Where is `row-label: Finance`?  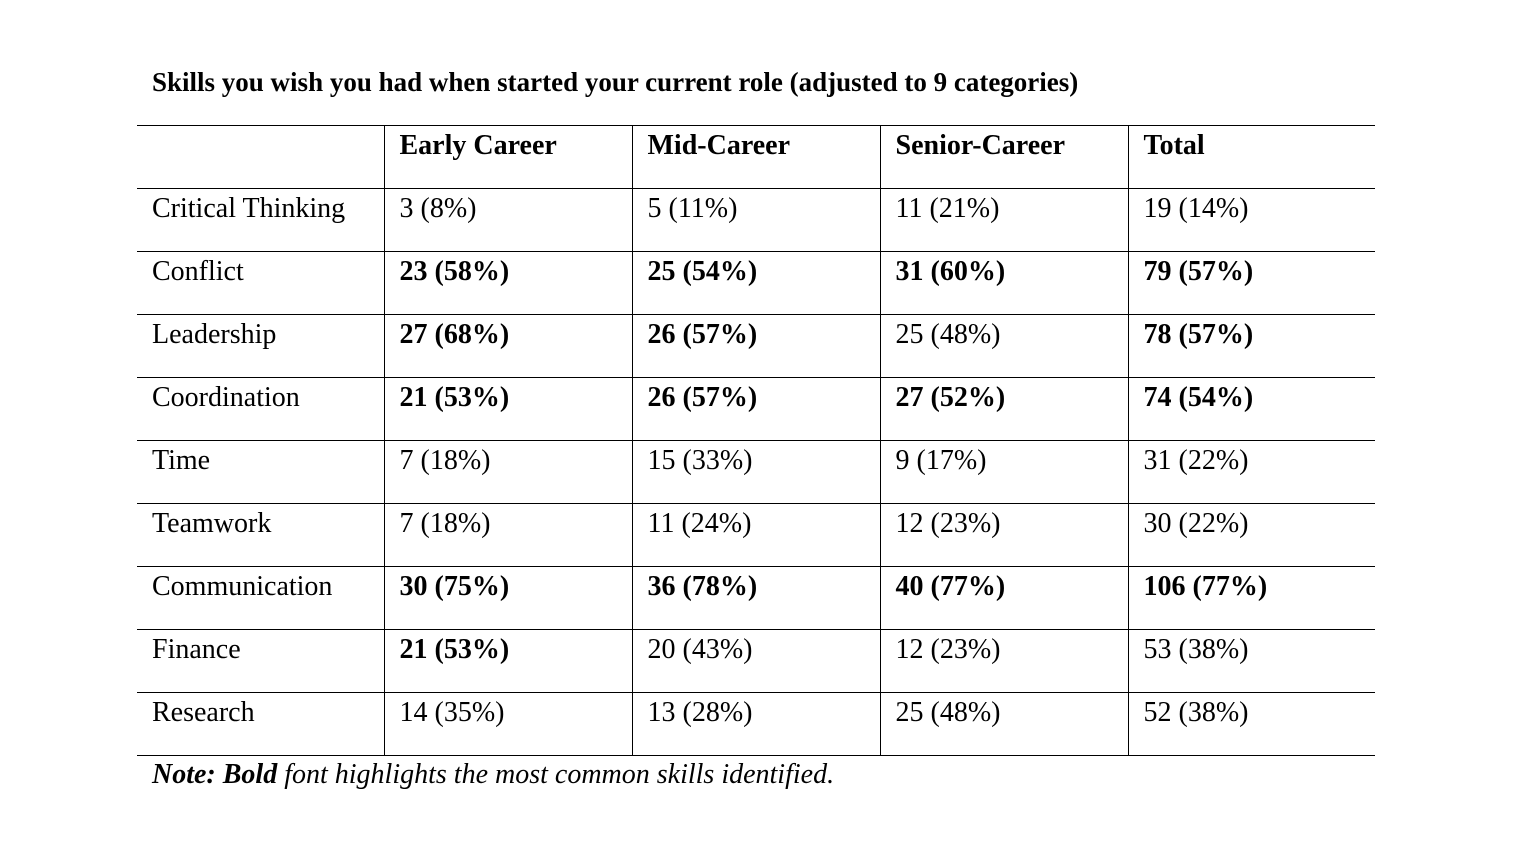 row-label: Finance is located at coordinates (260, 661).